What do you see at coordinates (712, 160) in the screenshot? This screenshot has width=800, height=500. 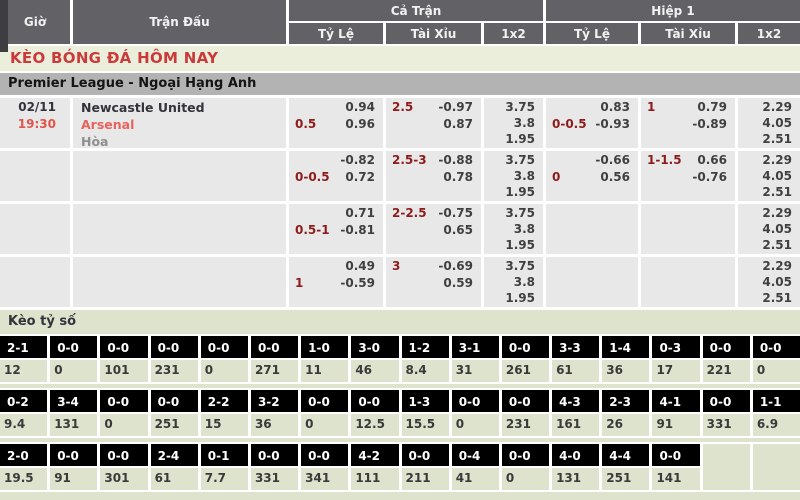 I see `odds-value: 0.66` at bounding box center [712, 160].